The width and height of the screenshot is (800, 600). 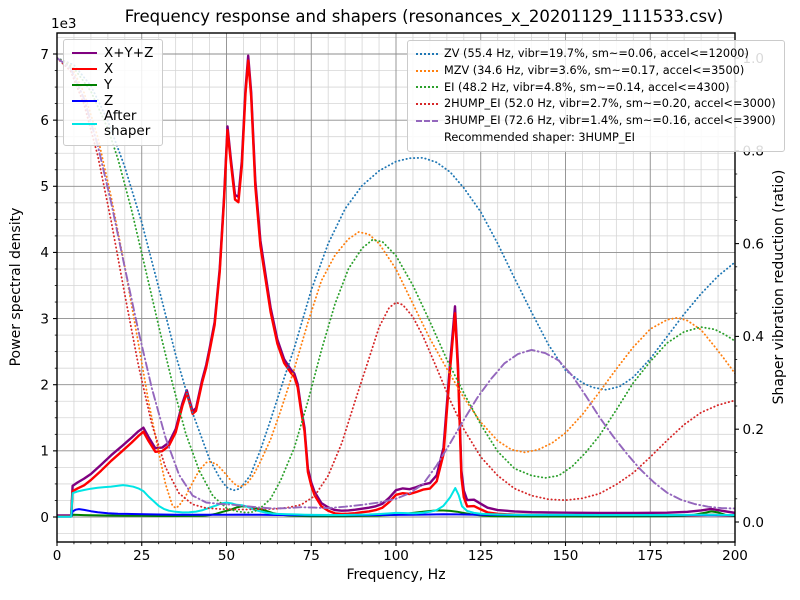 I want to click on y-left-tick-label: 6, so click(x=44, y=121).